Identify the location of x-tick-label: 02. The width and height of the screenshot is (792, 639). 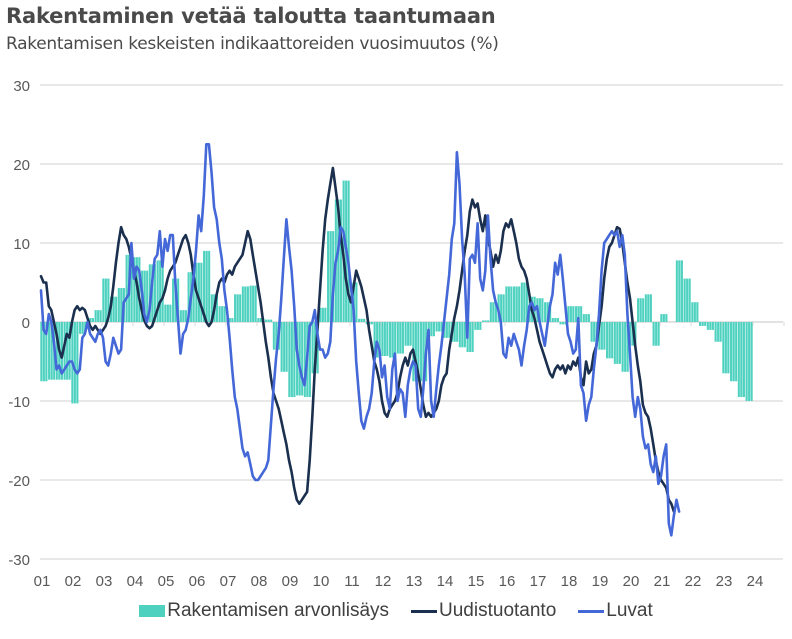
(73, 581).